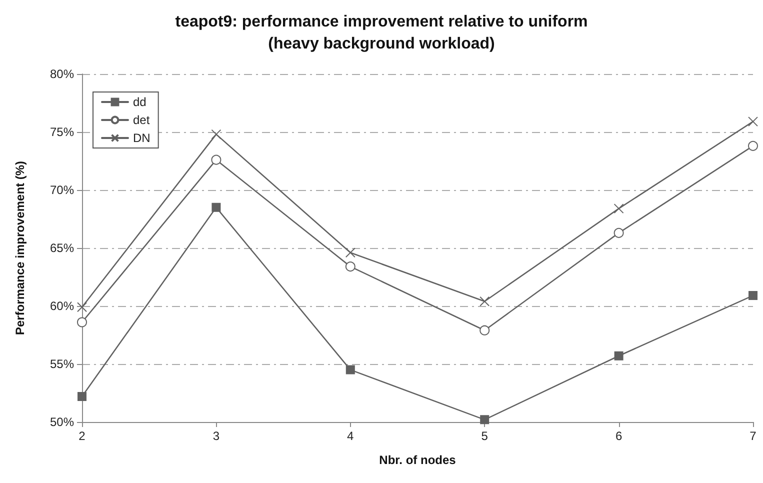 Image resolution: width=763 pixels, height=483 pixels. Describe the element at coordinates (20, 248) in the screenshot. I see `y-axis-title: Performance improvement (%)` at that location.